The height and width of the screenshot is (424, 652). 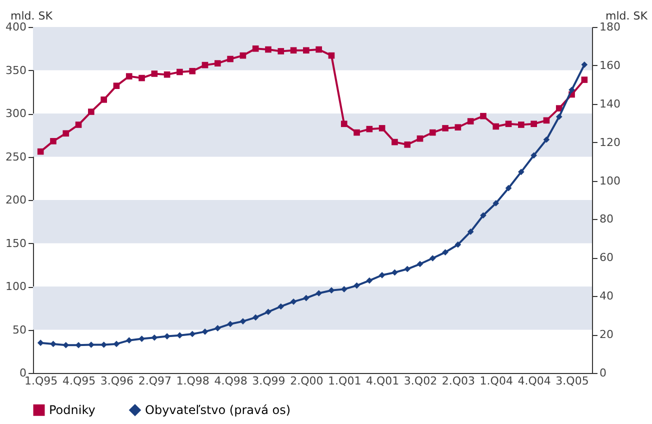 What do you see at coordinates (231, 381) in the screenshot?
I see `x-tick-label: 4.Q98` at bounding box center [231, 381].